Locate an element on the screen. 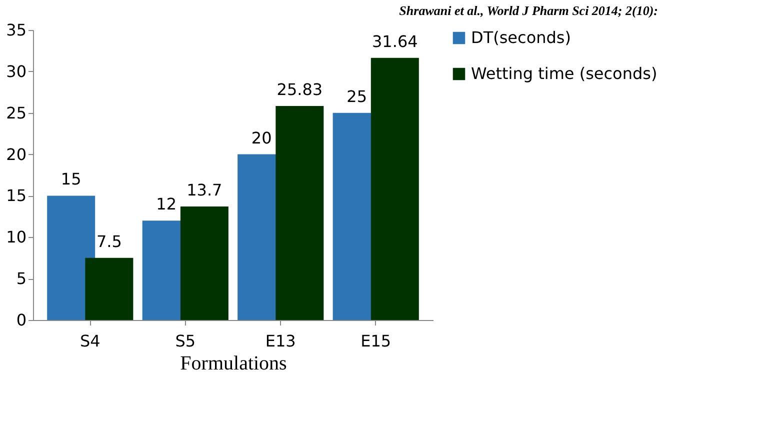 This screenshot has width=762, height=432. legend-label: Wetting time (seconds) is located at coordinates (564, 73).